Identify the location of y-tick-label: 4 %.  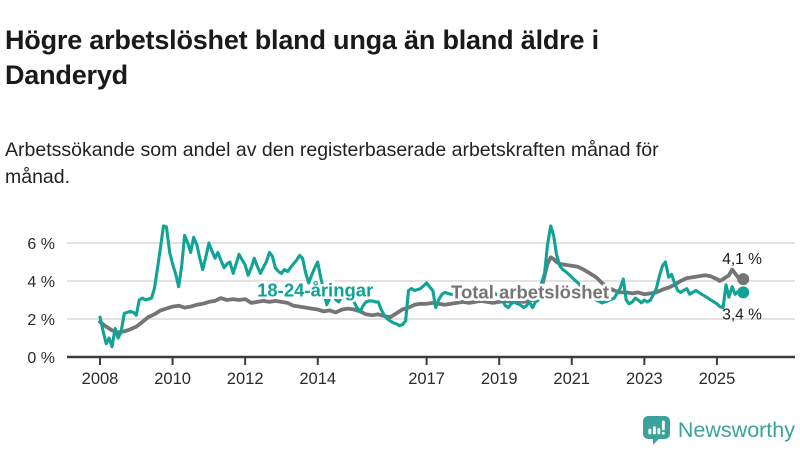
(41, 282).